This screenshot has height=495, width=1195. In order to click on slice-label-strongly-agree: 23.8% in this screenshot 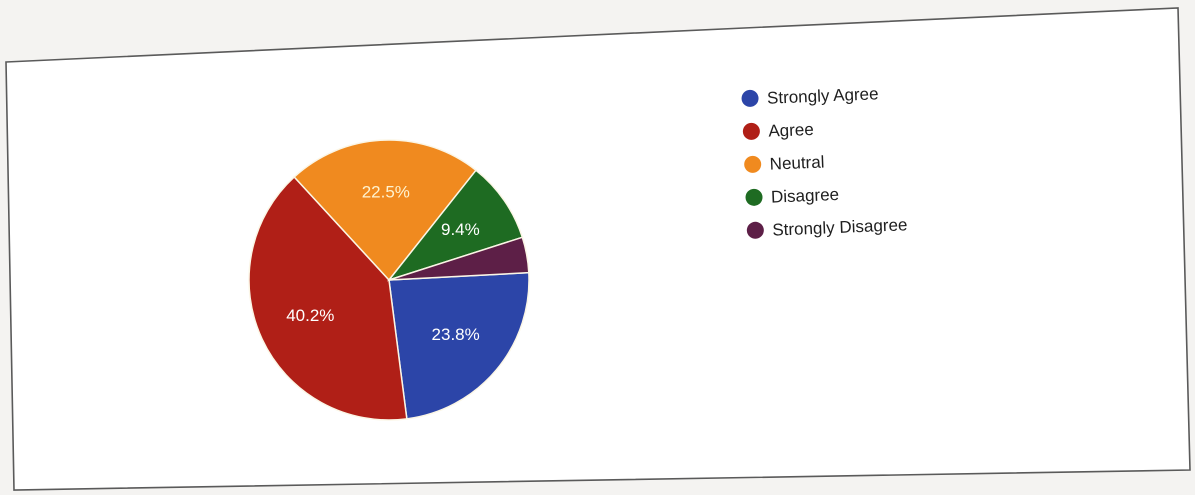, I will do `click(456, 334)`.